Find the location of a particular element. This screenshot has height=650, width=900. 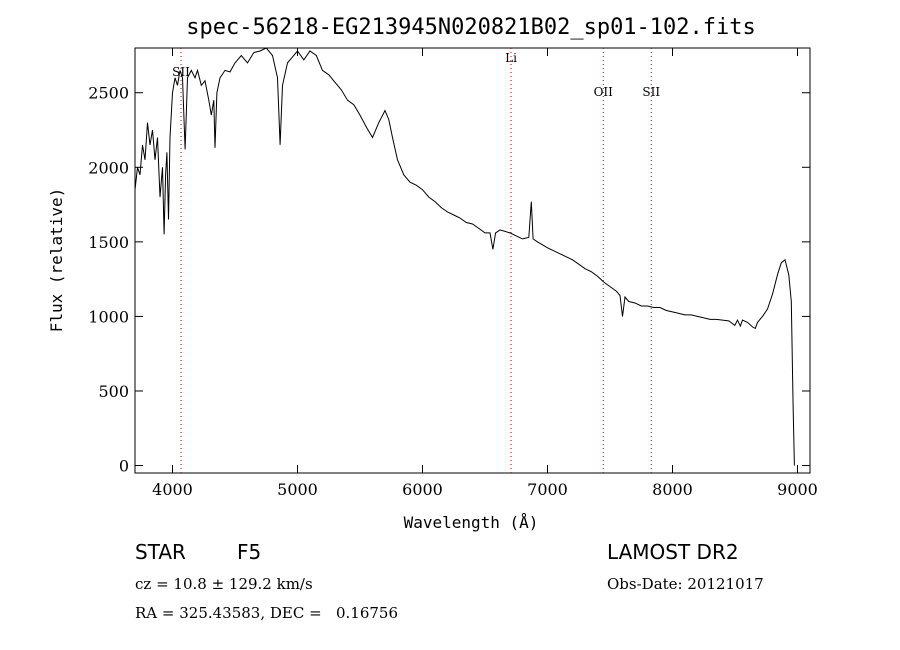

spectral-line-label: OII is located at coordinates (604, 92).